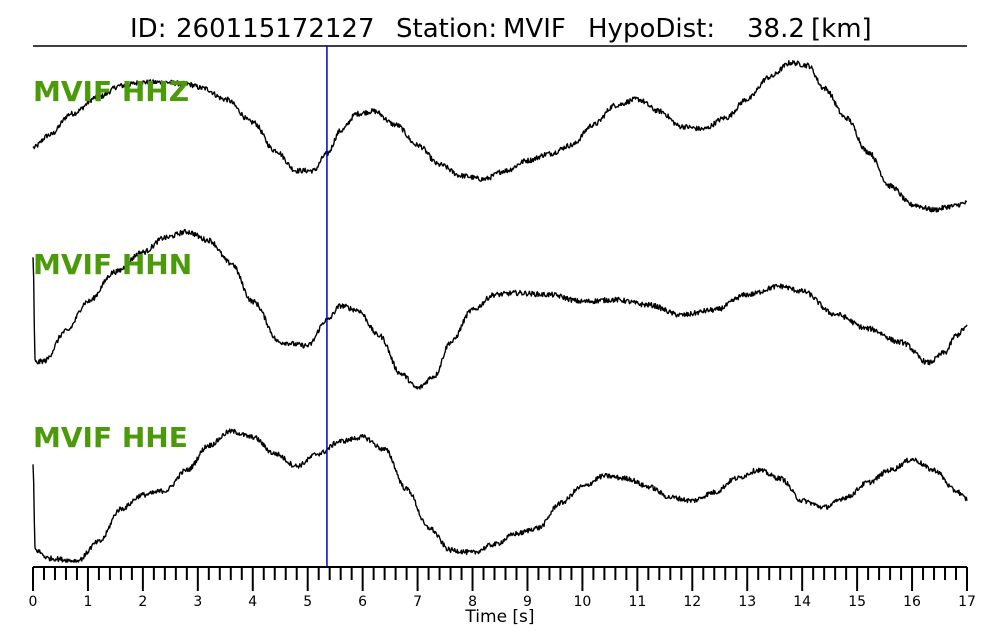  I want to click on trace-label-hhn: MVIF HHN, so click(112, 264).